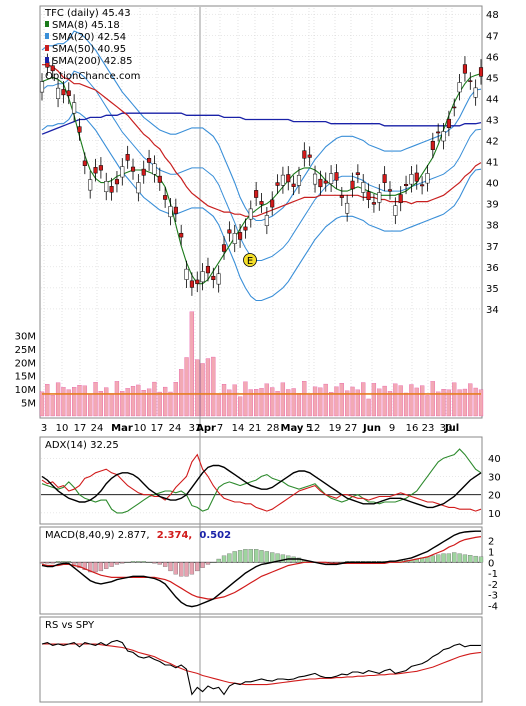 This screenshot has width=526, height=706. Describe the element at coordinates (392, 428) in the screenshot. I see `x-tick-label: 9` at that location.